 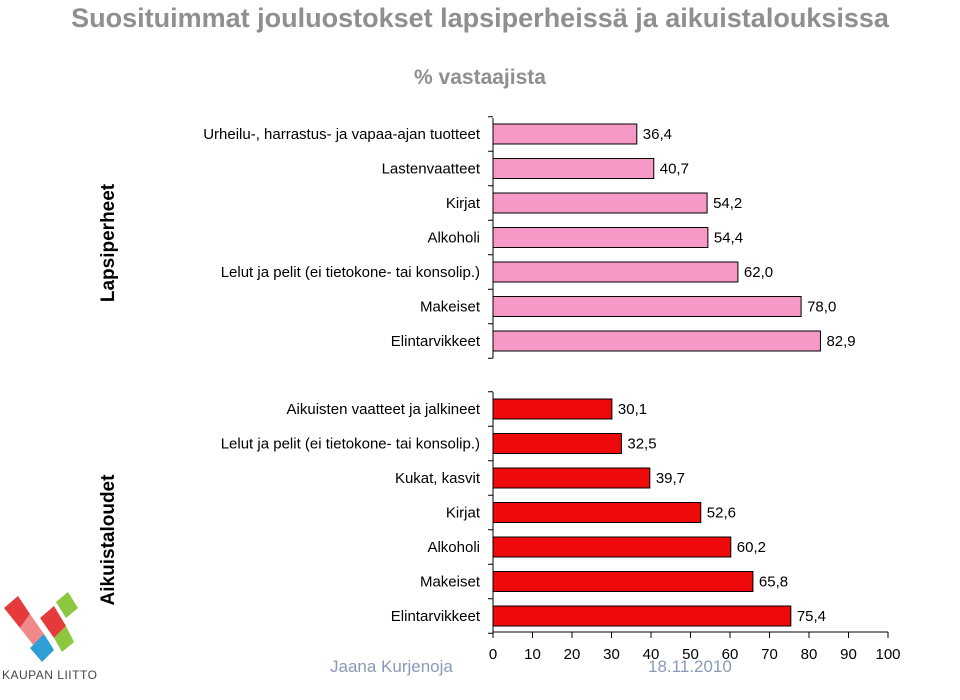 I want to click on category-label: Kukat, kasvit, so click(x=438, y=478).